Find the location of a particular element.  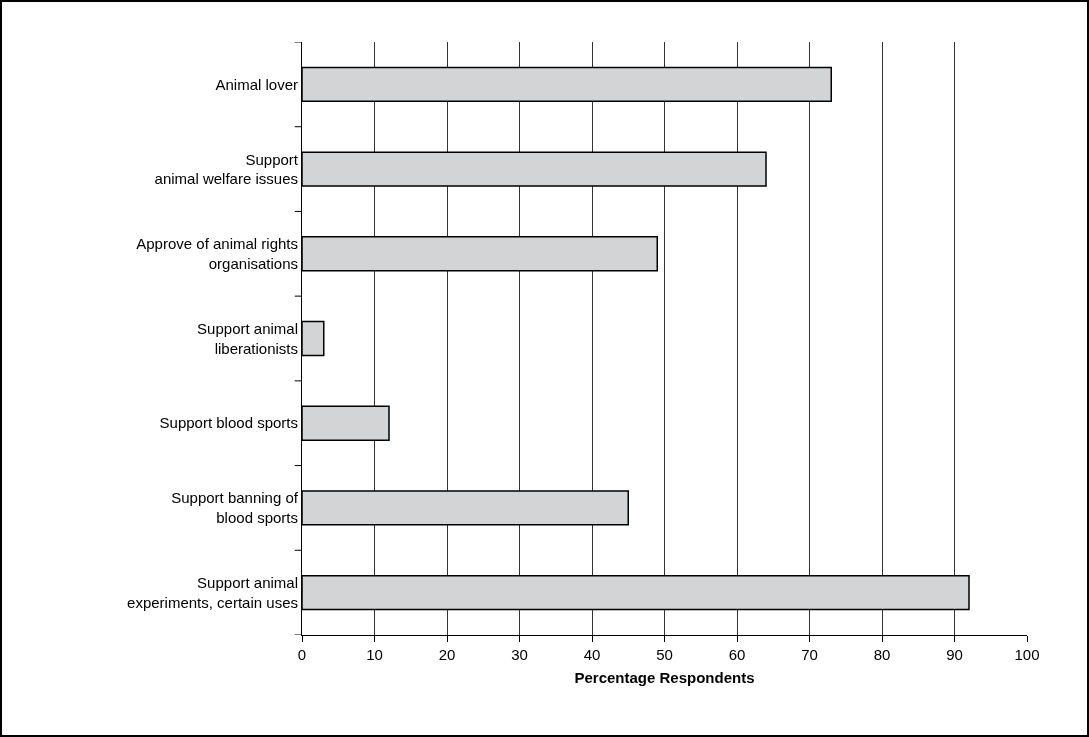

x-tick-label: 90 is located at coordinates (954, 654).